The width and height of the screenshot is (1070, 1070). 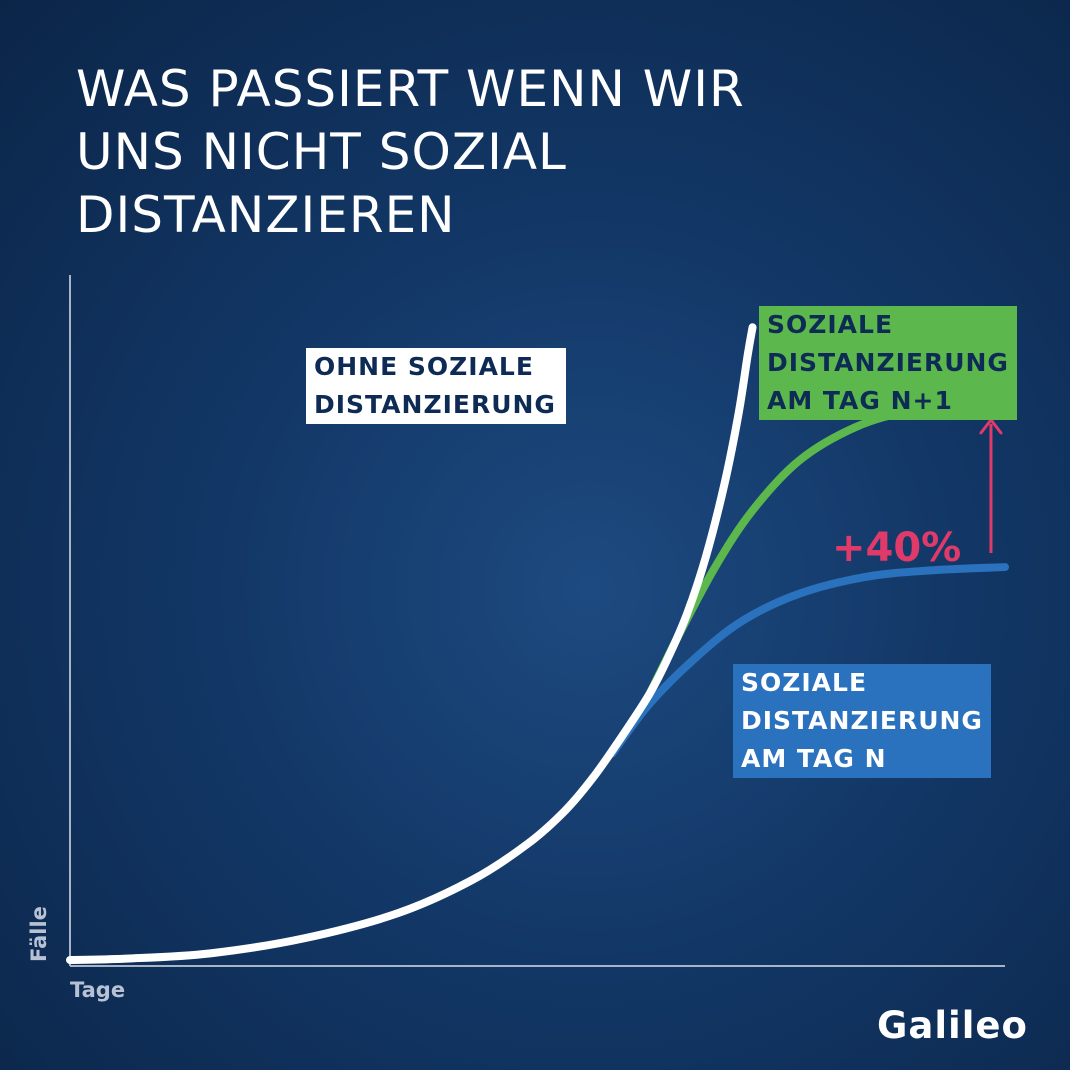 I want to click on series-label-distancing-n1: SOZIALE DISTANZIERUNG AM TAG N+1, so click(x=888, y=363).